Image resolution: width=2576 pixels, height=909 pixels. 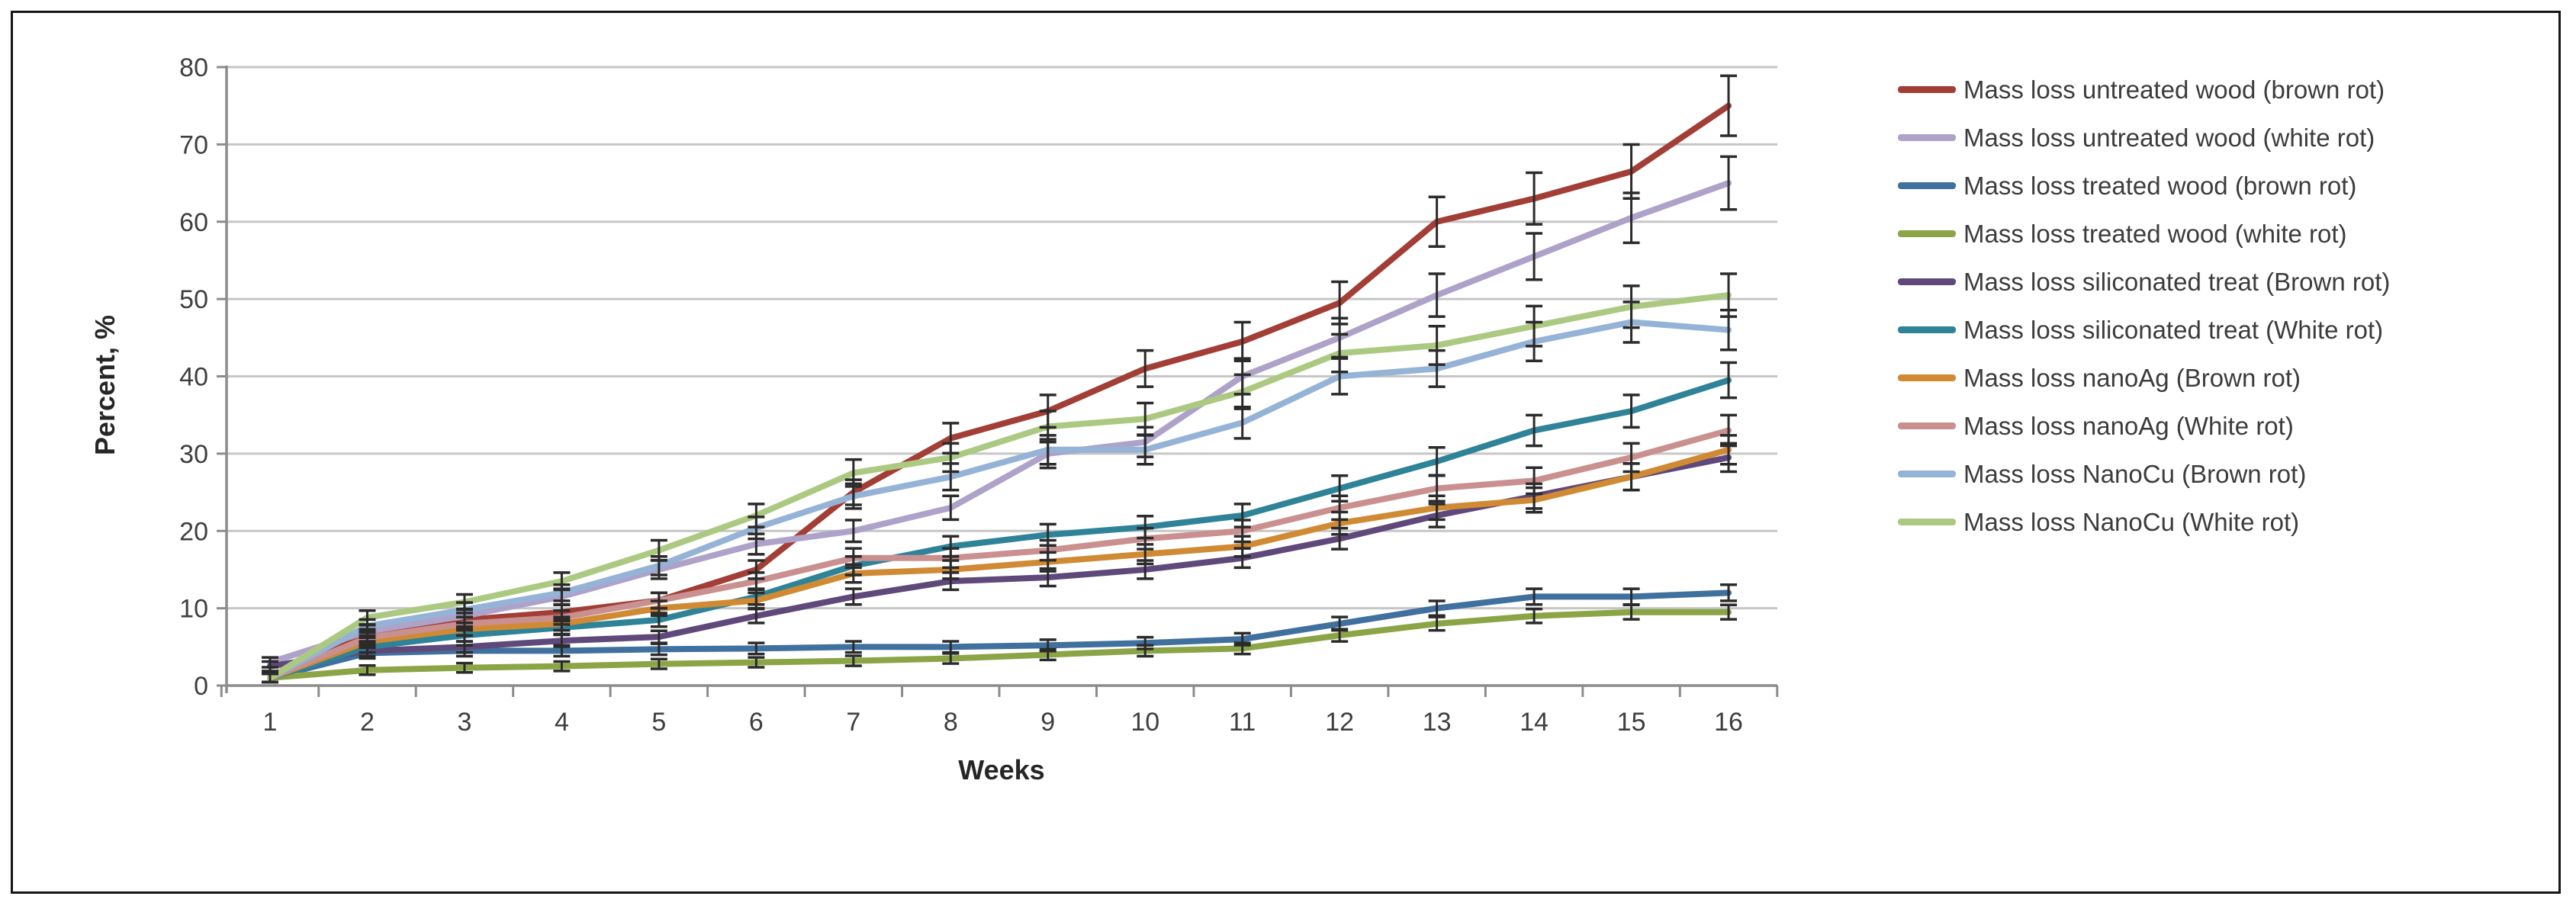 I want to click on x-tick-label: 3, so click(x=464, y=722).